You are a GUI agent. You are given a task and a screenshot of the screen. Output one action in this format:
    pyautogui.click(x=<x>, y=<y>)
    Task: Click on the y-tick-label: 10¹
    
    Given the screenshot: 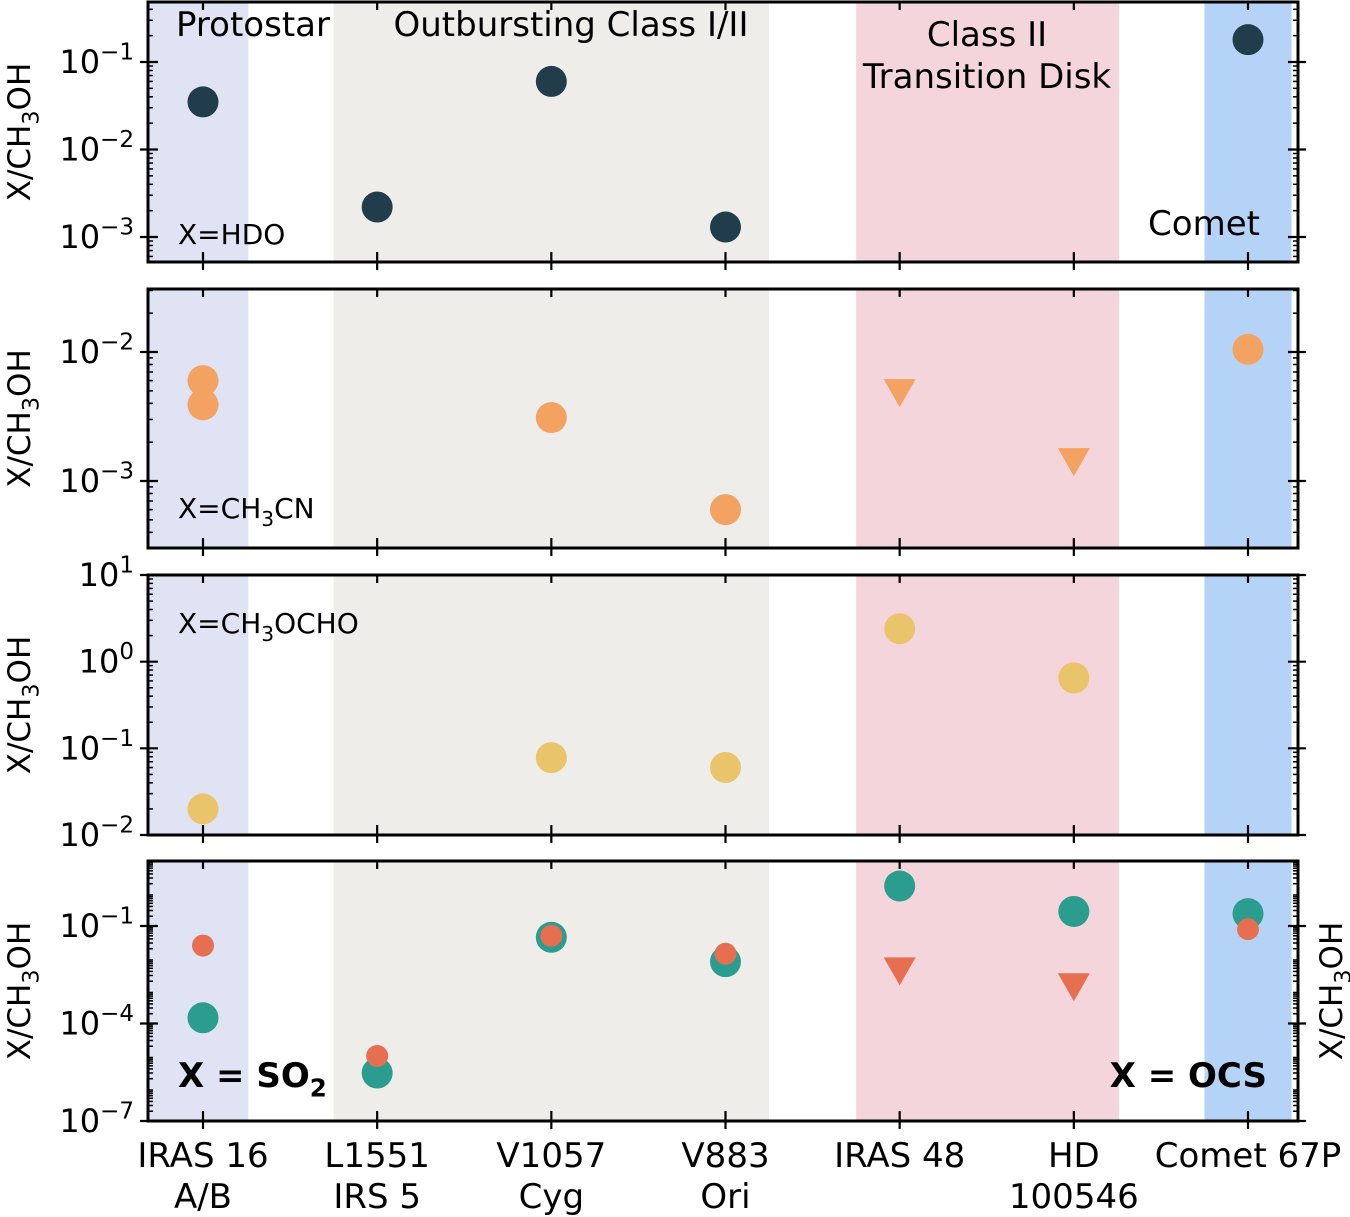 What is the action you would take?
    pyautogui.click(x=106, y=573)
    